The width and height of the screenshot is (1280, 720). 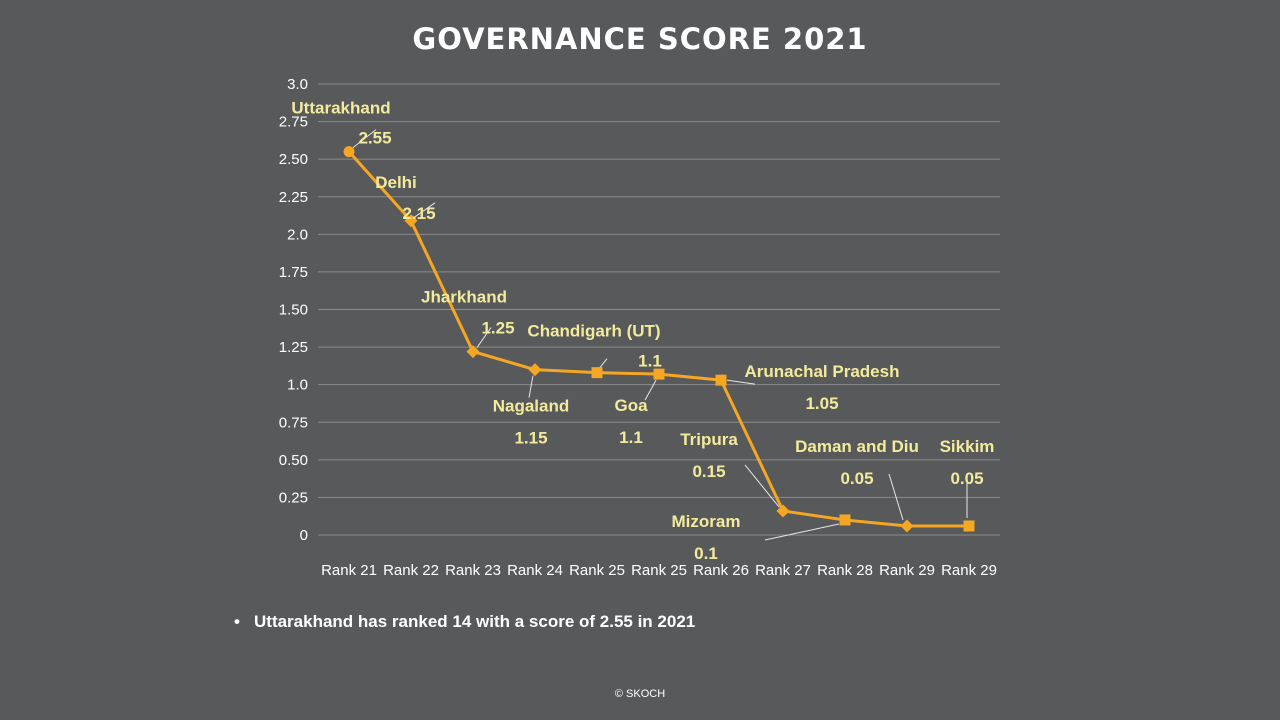 What do you see at coordinates (293, 422) in the screenshot?
I see `y-tick-label: 0.75` at bounding box center [293, 422].